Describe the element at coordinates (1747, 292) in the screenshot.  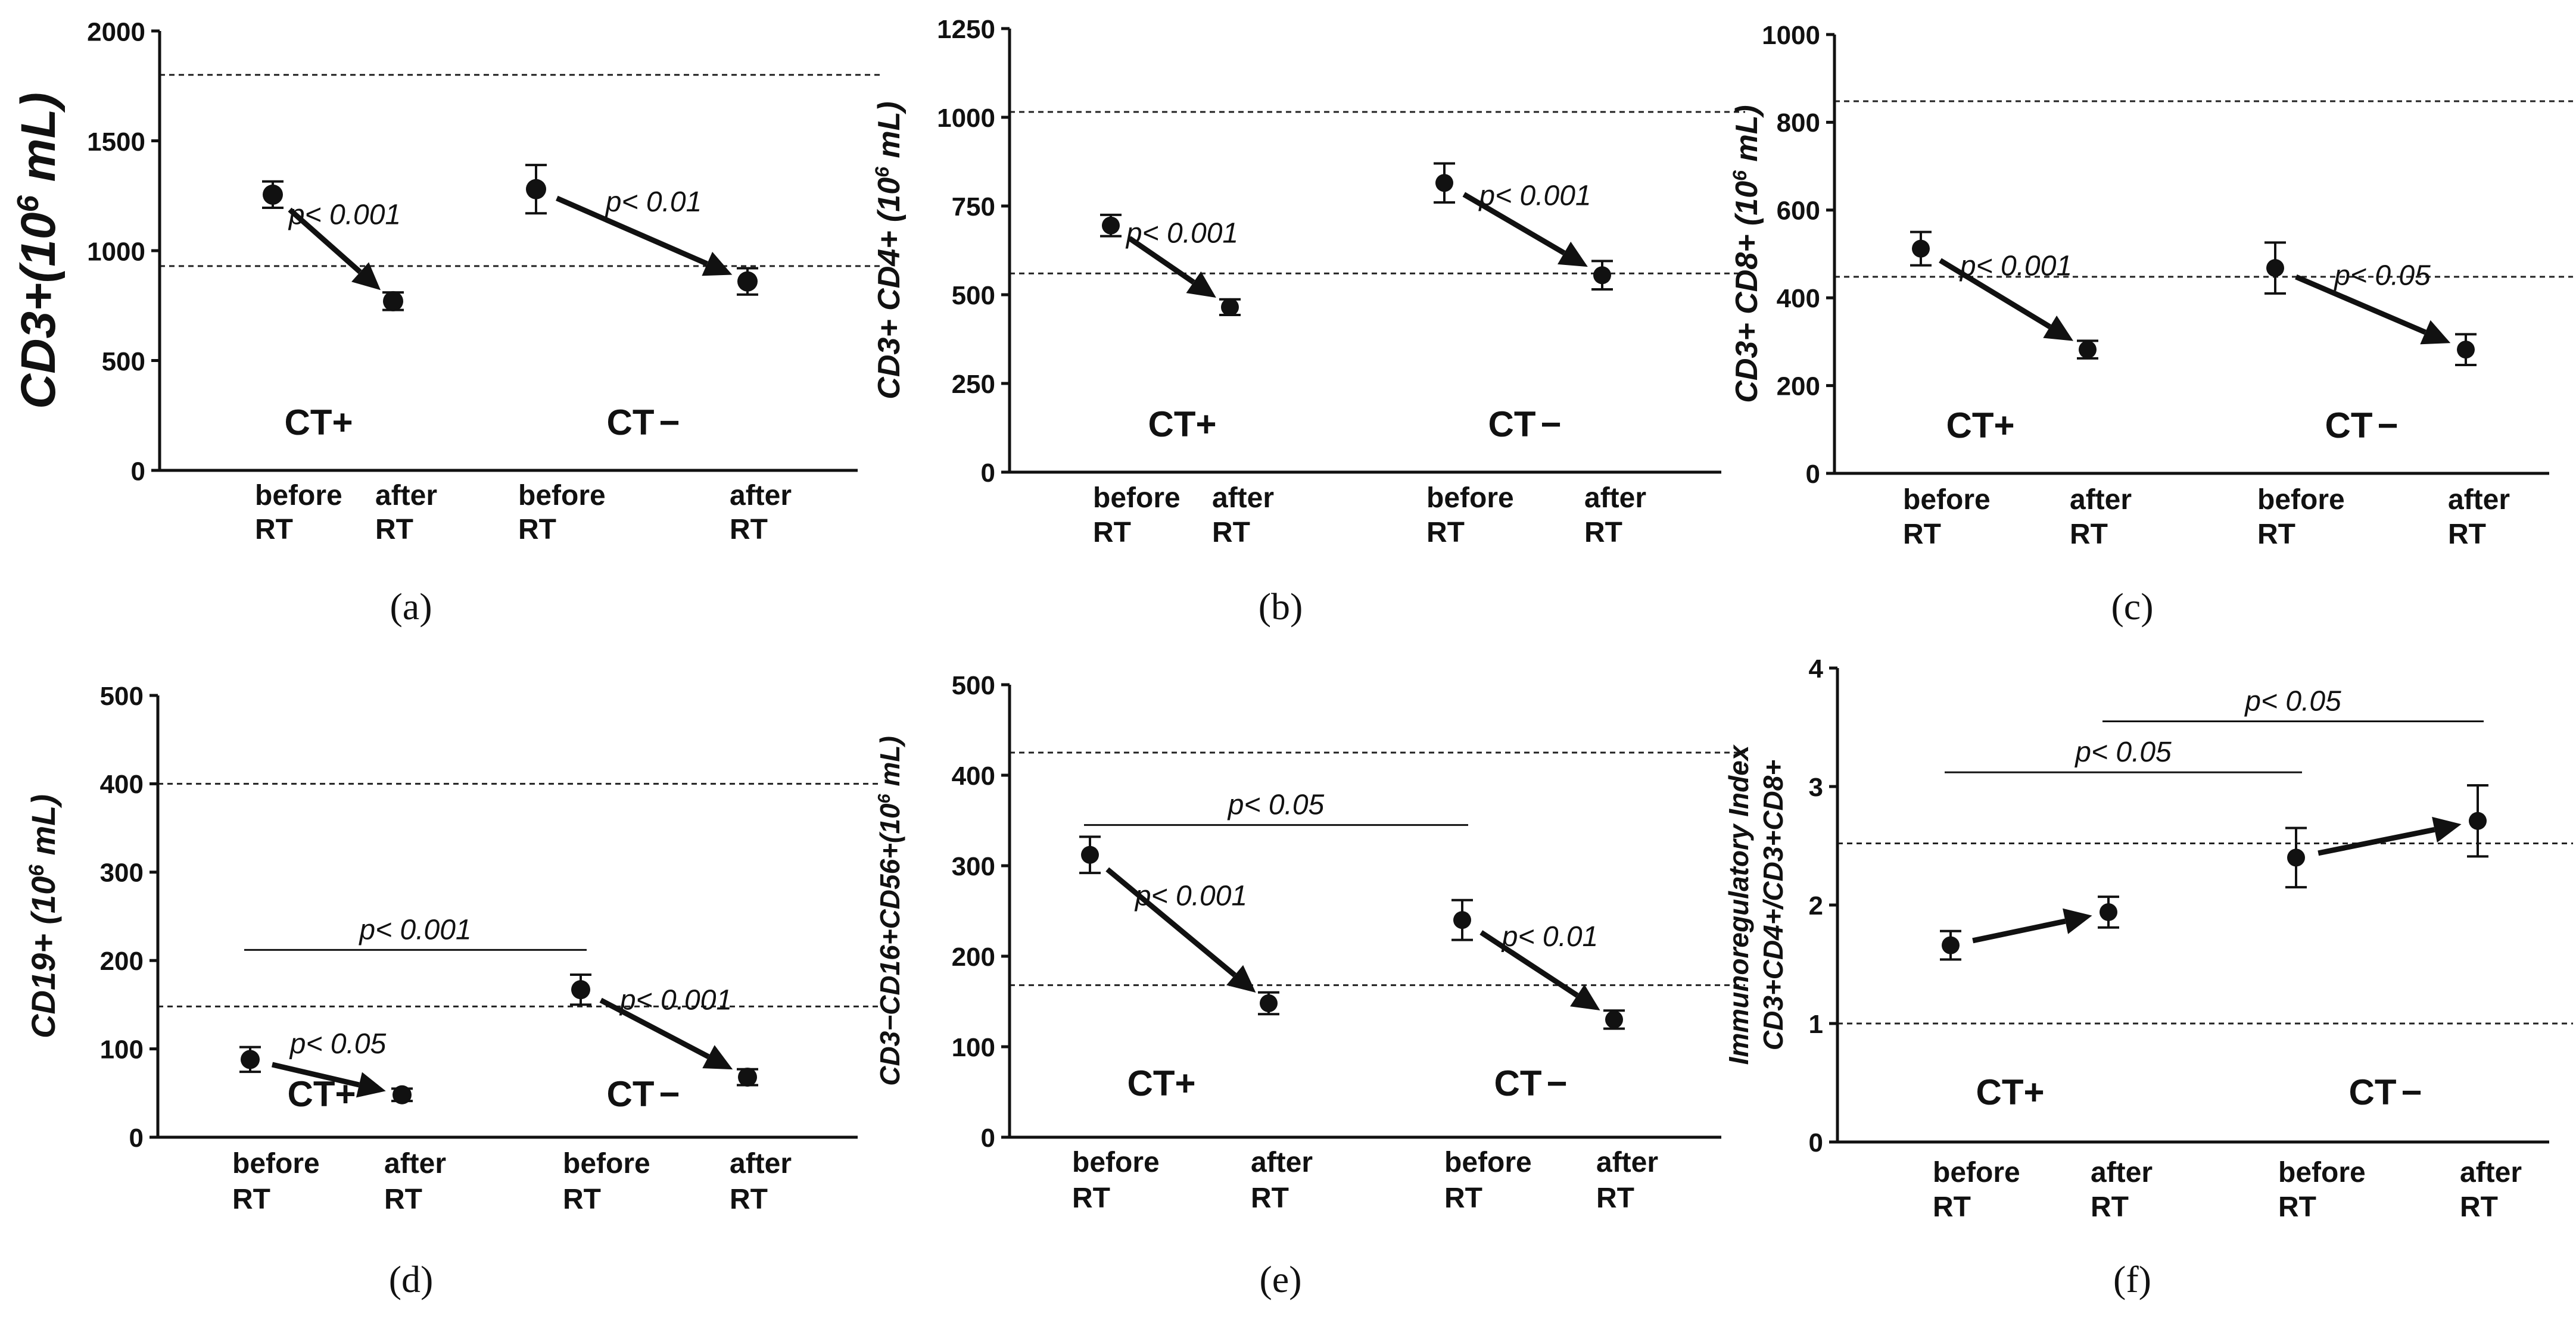
I see `y-axis-label-main: CD3+ CD8+ (10` at that location.